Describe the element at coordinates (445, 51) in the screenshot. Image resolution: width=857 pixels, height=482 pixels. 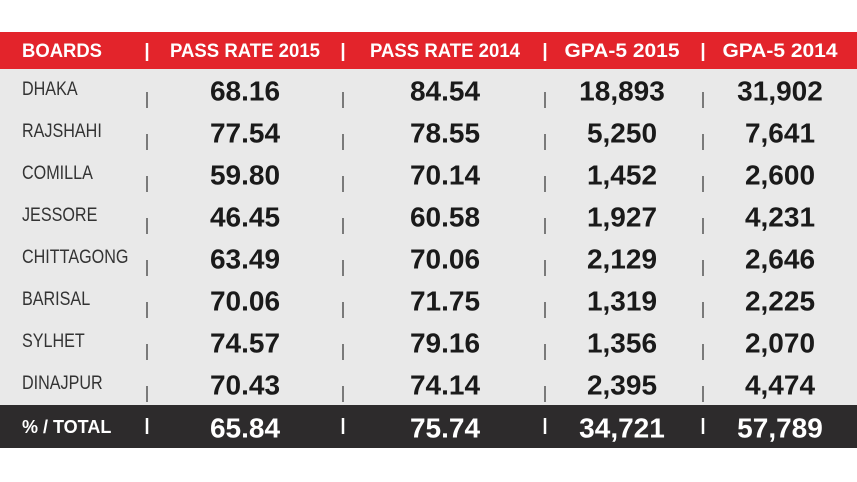
I see `header-cell: PASS RATE 2014` at that location.